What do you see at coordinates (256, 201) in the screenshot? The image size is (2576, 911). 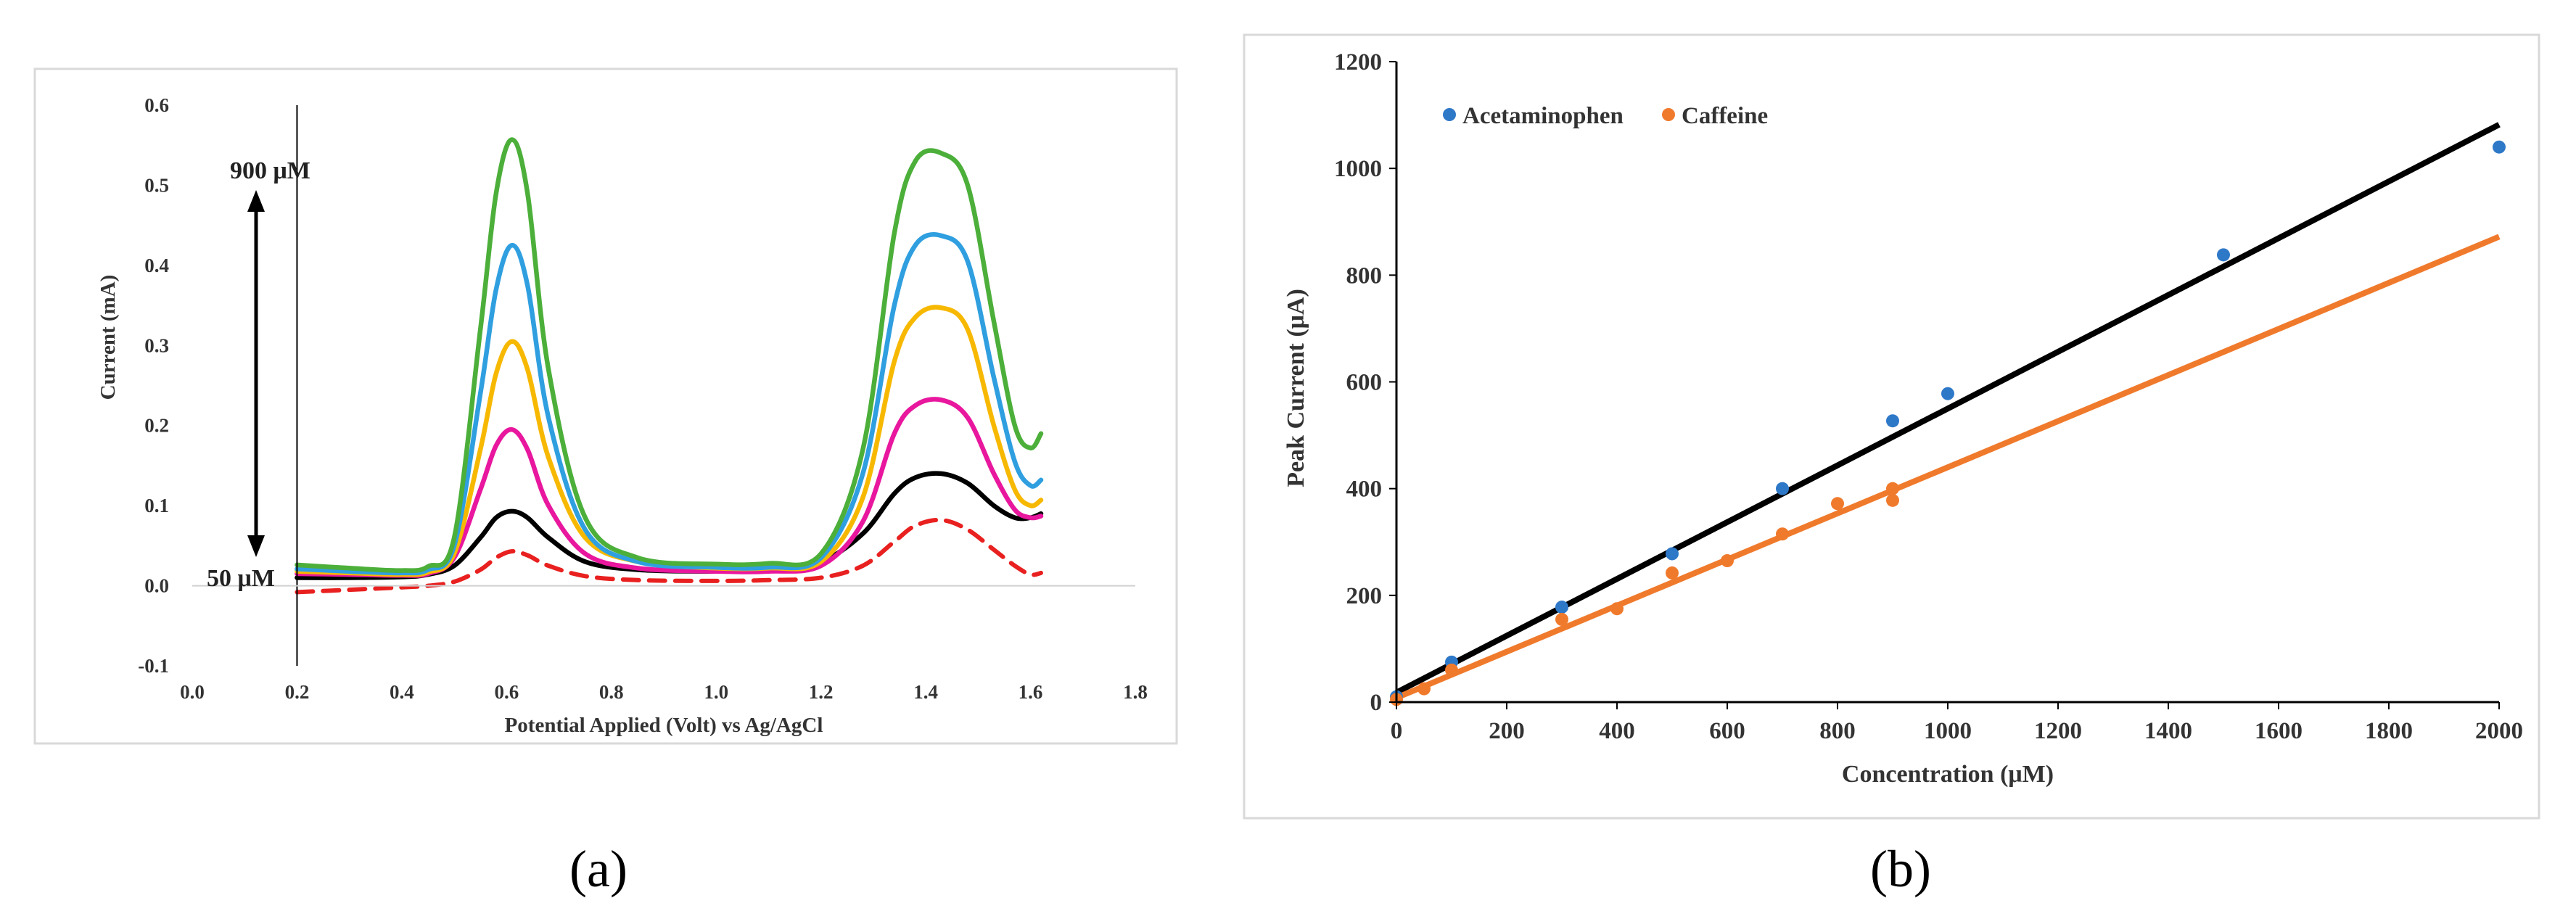 I see `concentration-arrow-head-up` at bounding box center [256, 201].